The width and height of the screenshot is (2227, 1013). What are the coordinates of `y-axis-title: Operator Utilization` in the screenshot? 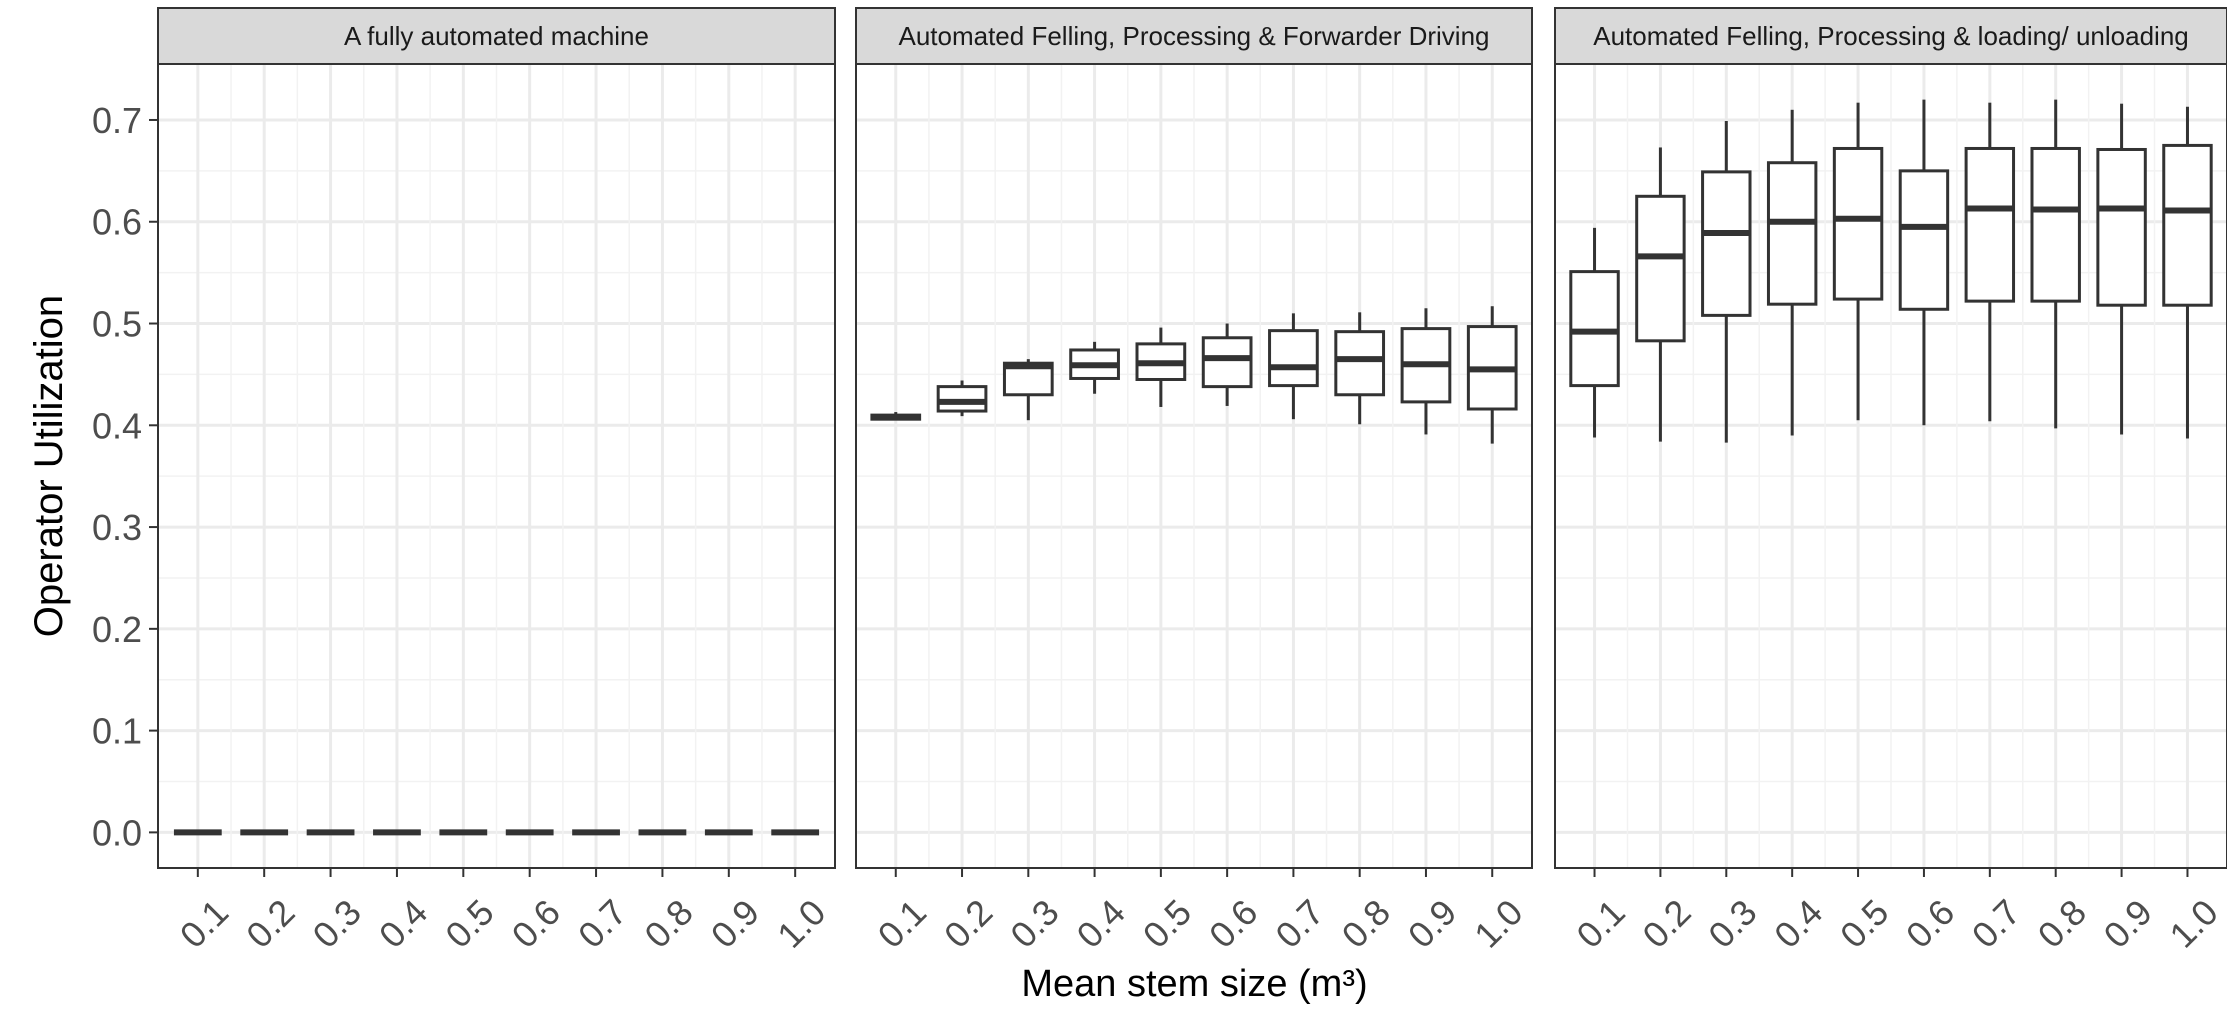 It's located at (49, 466).